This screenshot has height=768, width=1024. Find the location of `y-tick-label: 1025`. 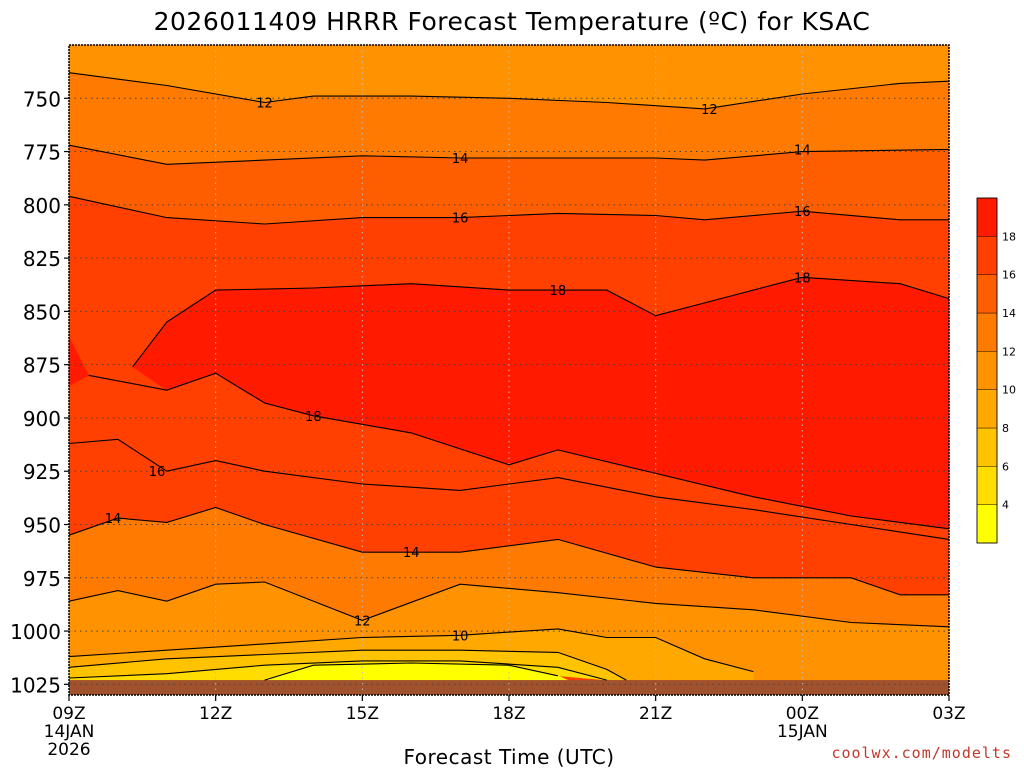

y-tick-label: 1025 is located at coordinates (35, 685).